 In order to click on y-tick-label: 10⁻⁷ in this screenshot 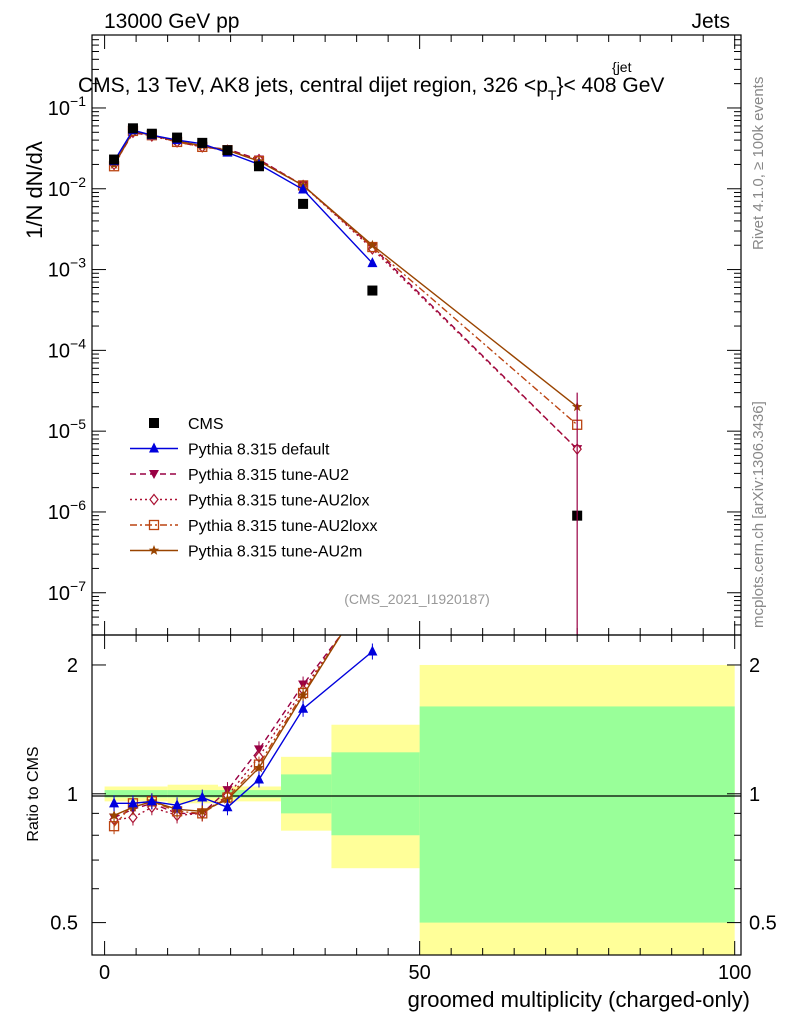, I will do `click(67, 591)`.